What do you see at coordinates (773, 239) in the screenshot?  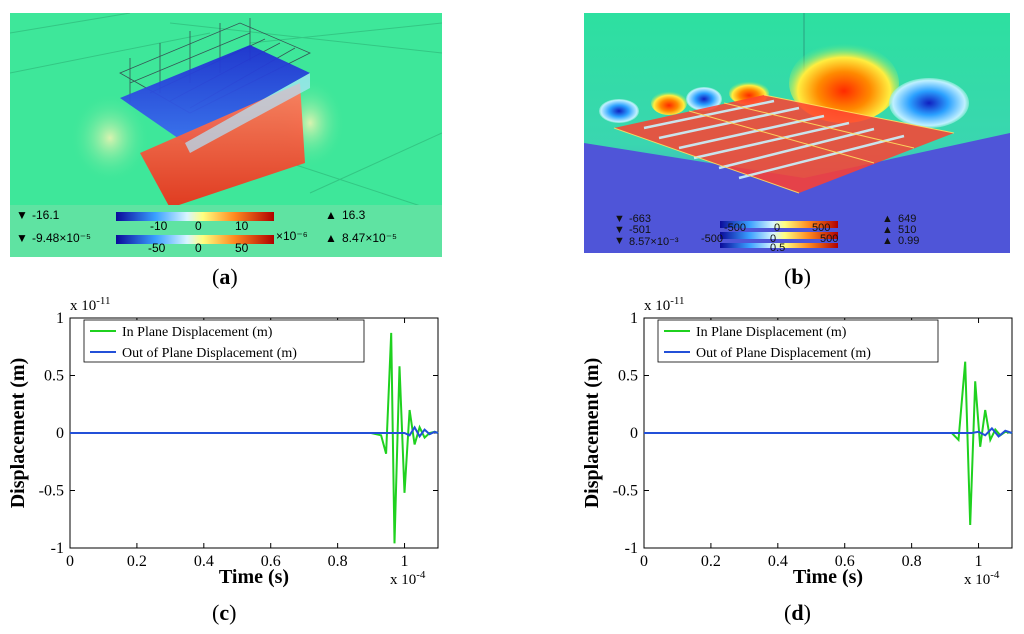 I see `legend-b-row2-tick: 0` at bounding box center [773, 239].